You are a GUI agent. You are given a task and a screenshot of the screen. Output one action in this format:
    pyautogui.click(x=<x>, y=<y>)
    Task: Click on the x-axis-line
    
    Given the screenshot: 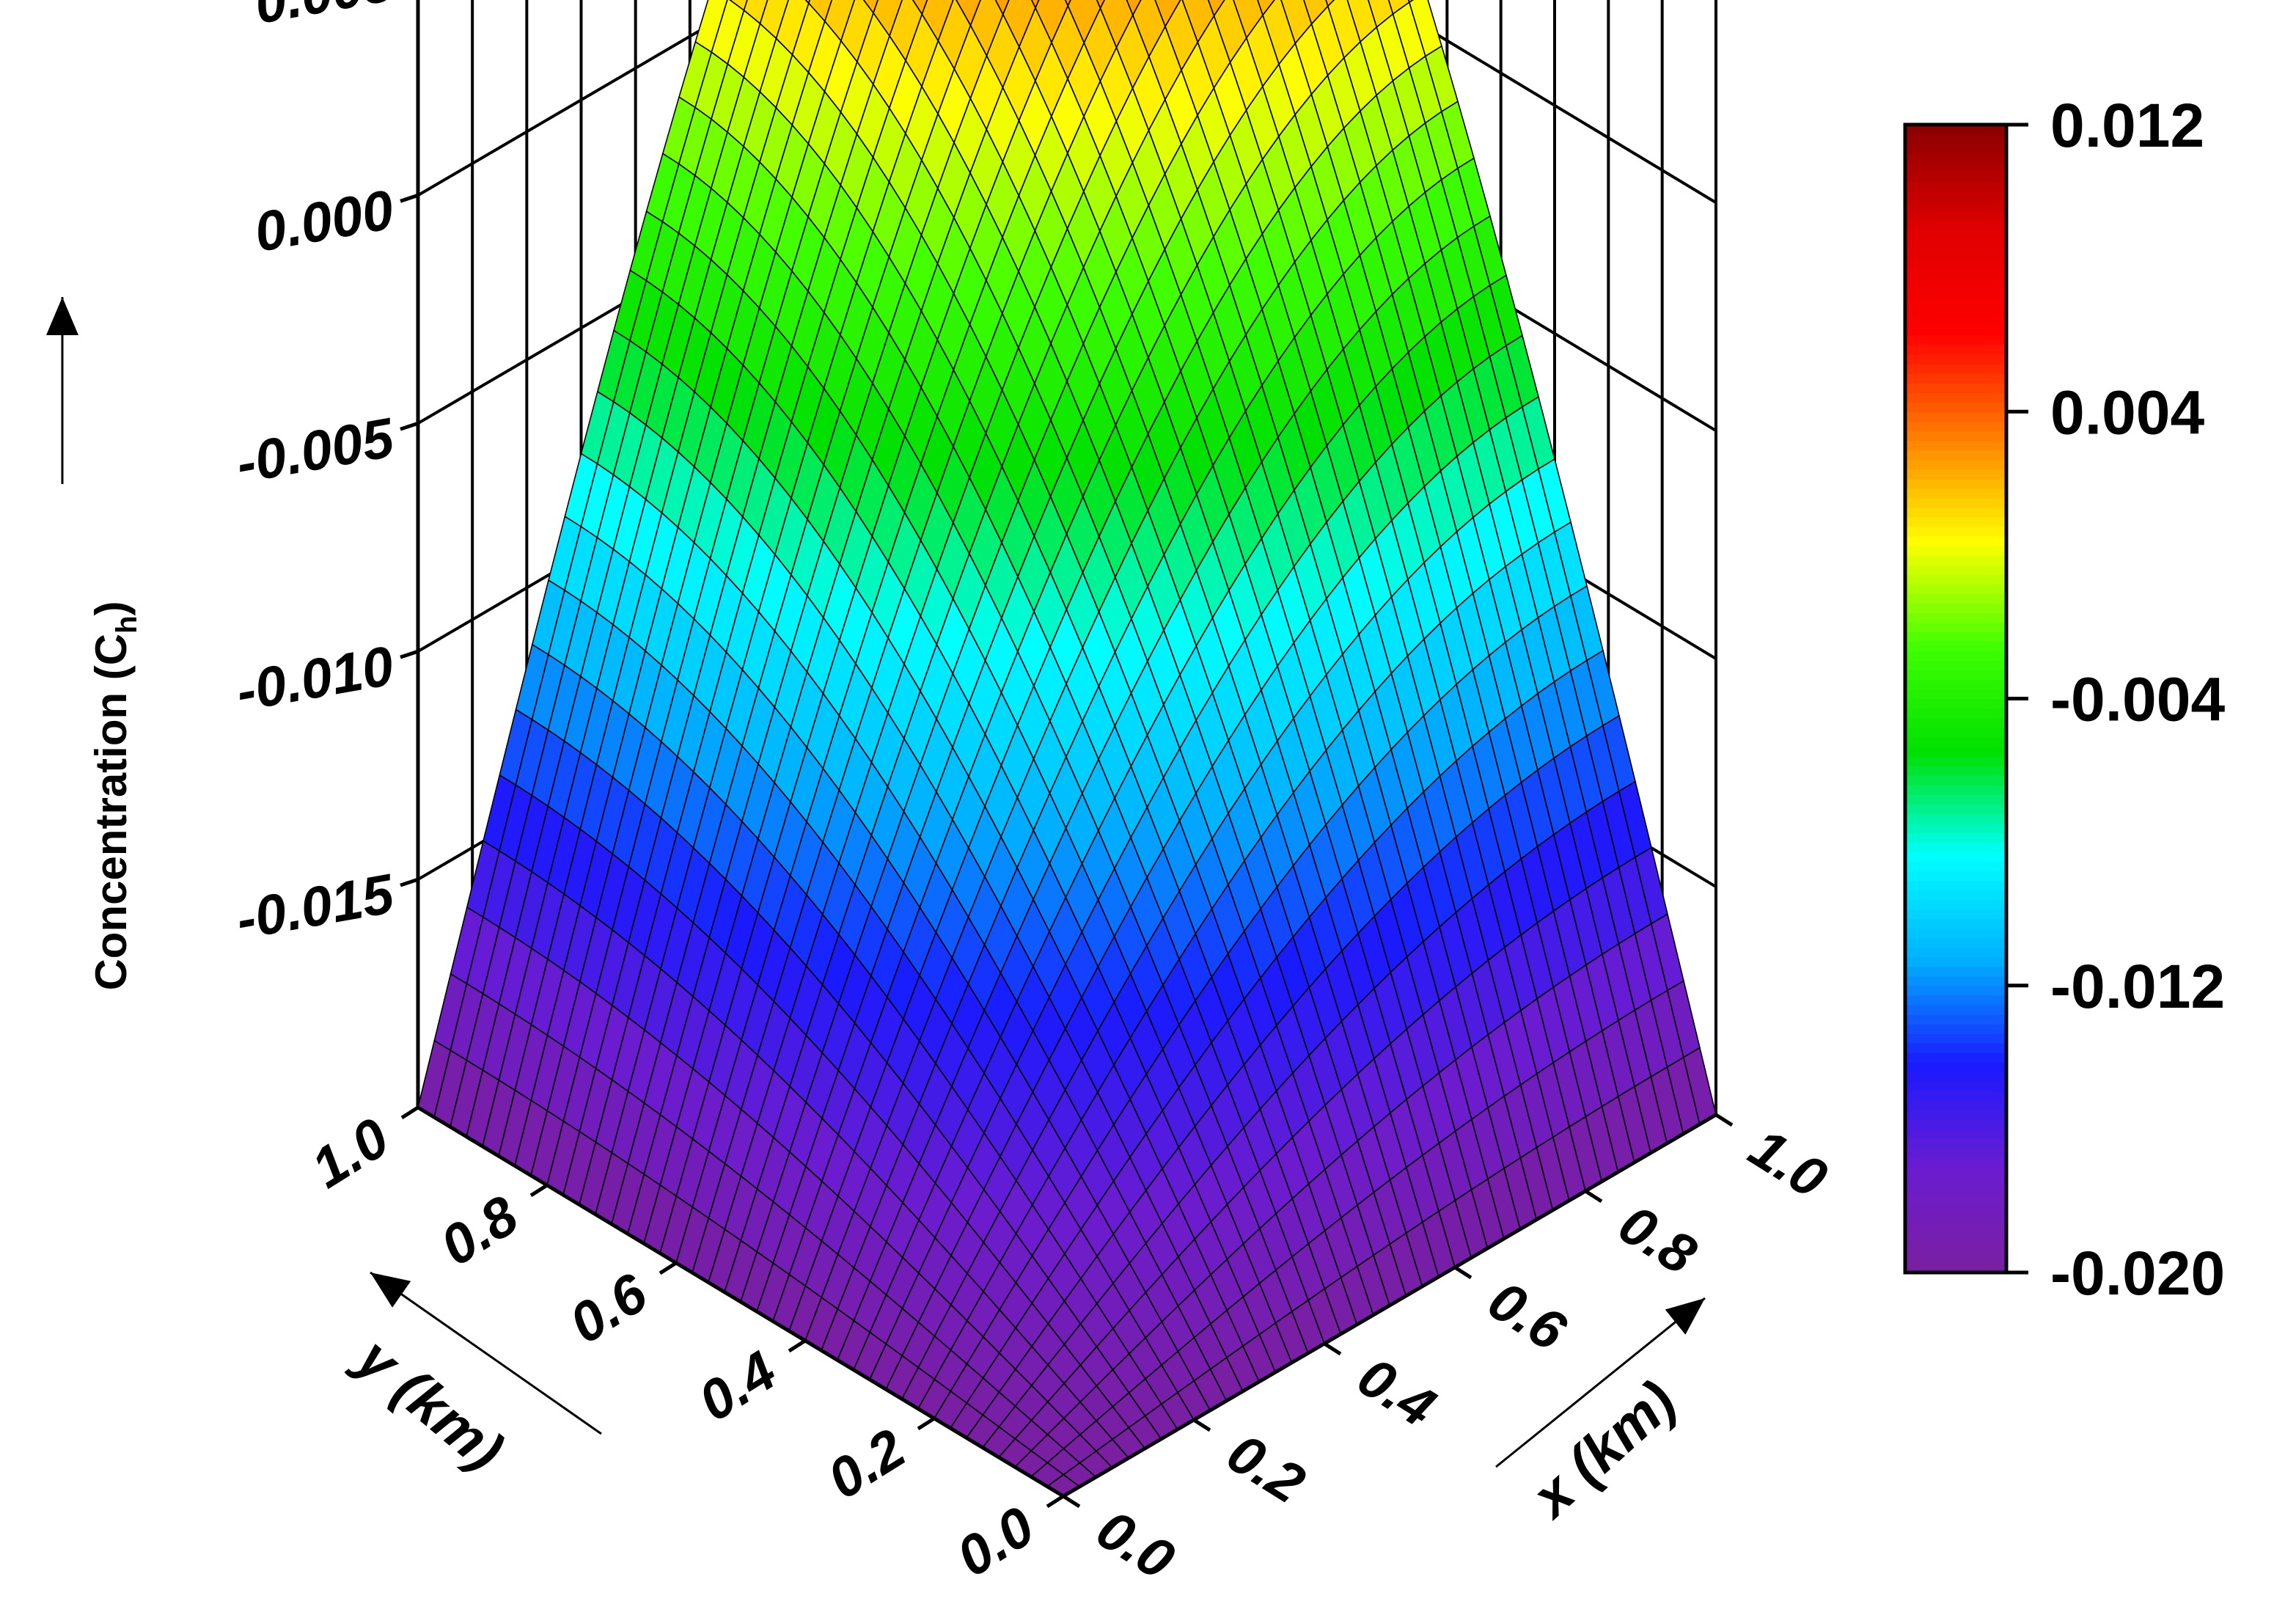 What is the action you would take?
    pyautogui.click(x=1389, y=1306)
    